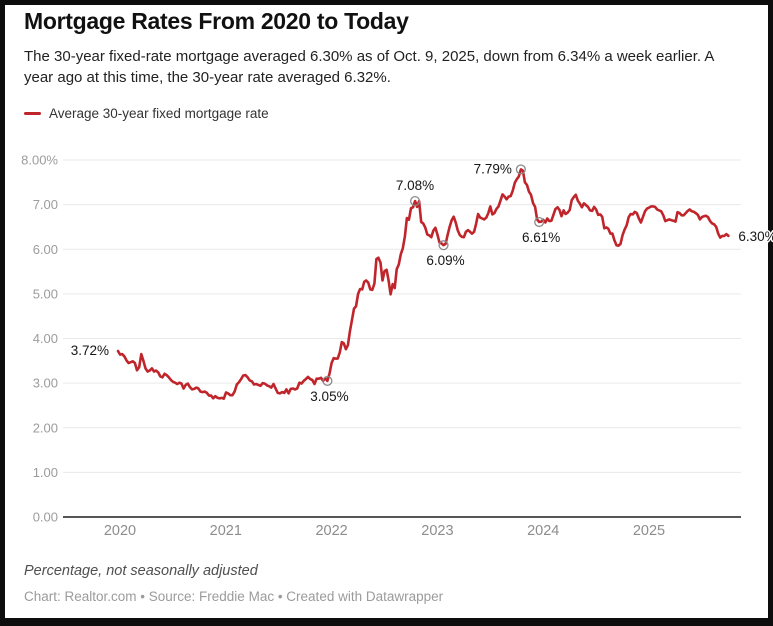 The height and width of the screenshot is (626, 773). What do you see at coordinates (45, 383) in the screenshot?
I see `y-tick-label: 3.00` at bounding box center [45, 383].